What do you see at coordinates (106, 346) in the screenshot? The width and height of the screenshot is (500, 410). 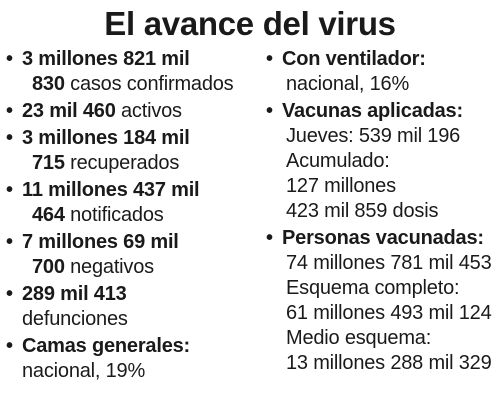 I see `stat-camas-generales-heading: Camas generales:` at bounding box center [106, 346].